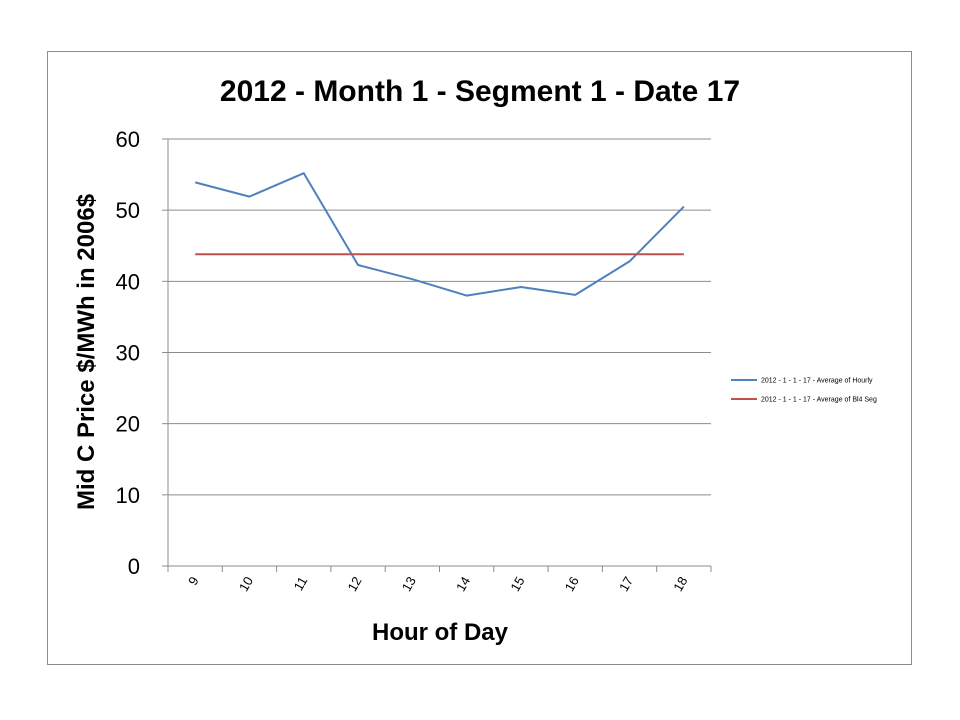 Image resolution: width=960 pixels, height=720 pixels. Describe the element at coordinates (354, 584) in the screenshot. I see `x-tick-label-12: 12` at that location.